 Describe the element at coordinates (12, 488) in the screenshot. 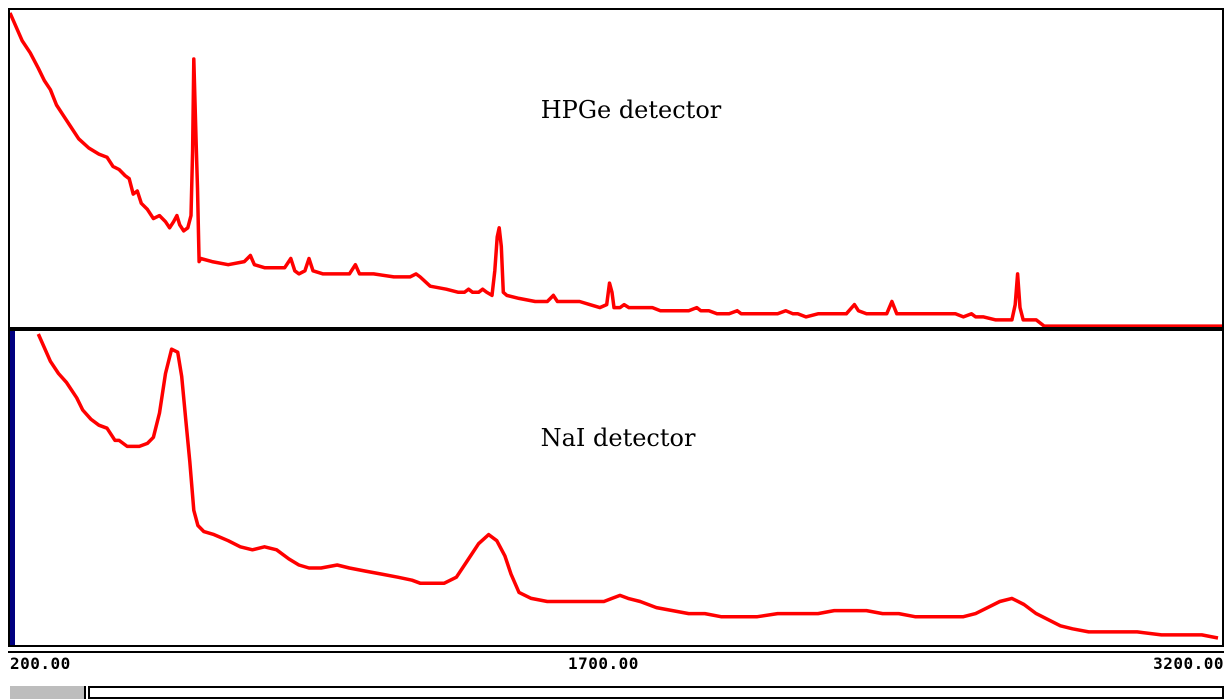

I see `channel-cursor-bar` at that location.